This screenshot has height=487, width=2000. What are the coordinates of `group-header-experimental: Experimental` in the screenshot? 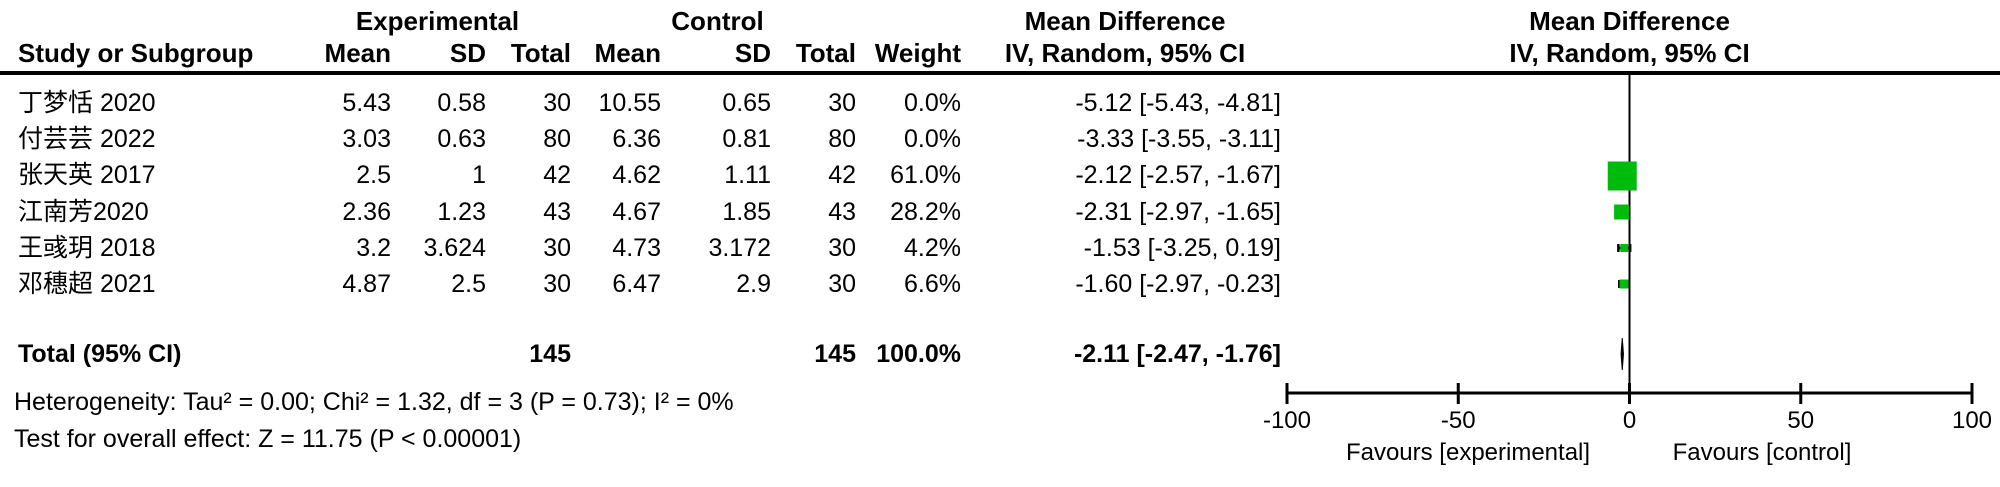 It's located at (437, 21).